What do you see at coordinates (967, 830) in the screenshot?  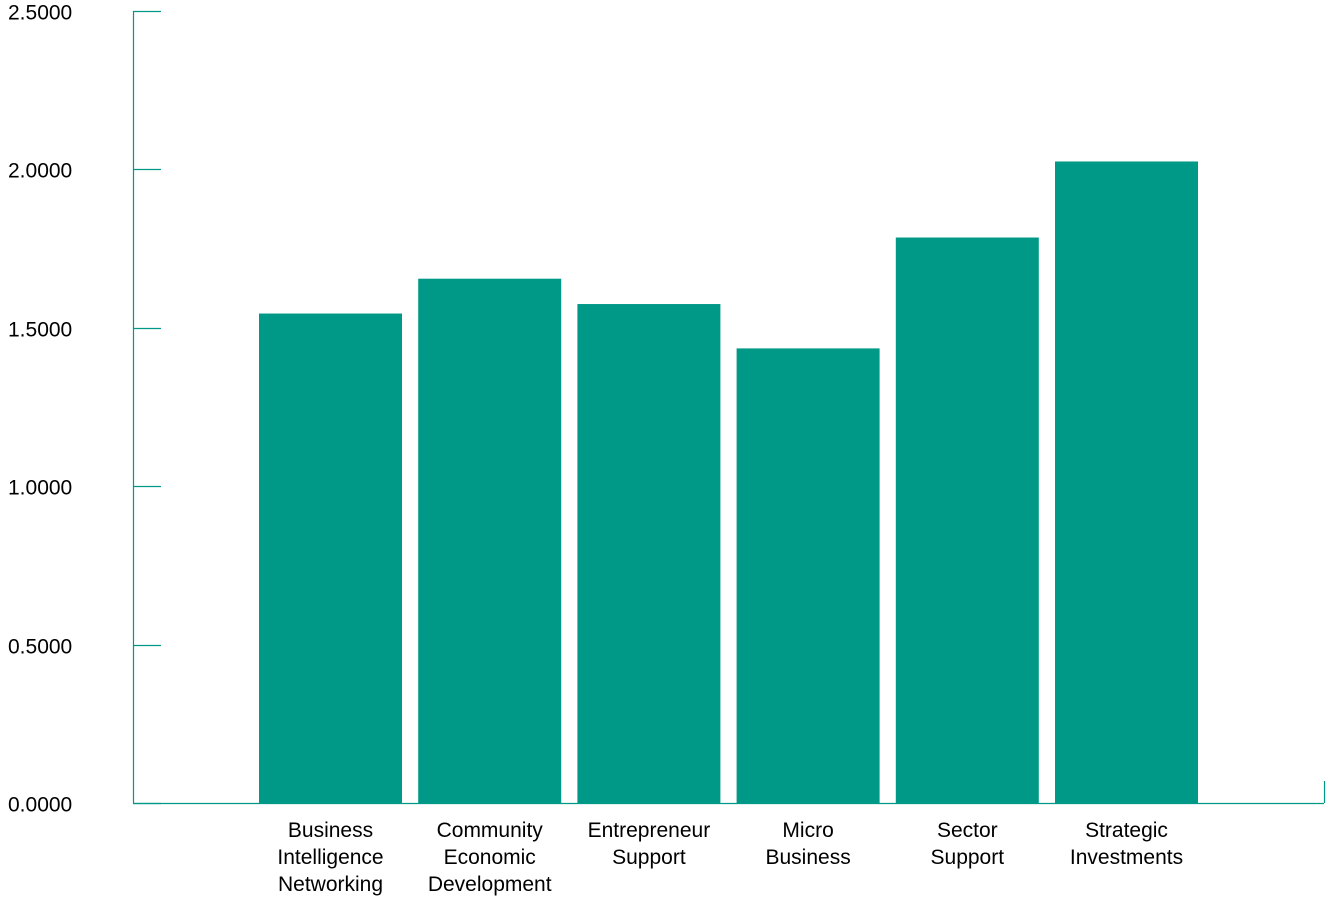 I see `x-category-label-line: Sector` at bounding box center [967, 830].